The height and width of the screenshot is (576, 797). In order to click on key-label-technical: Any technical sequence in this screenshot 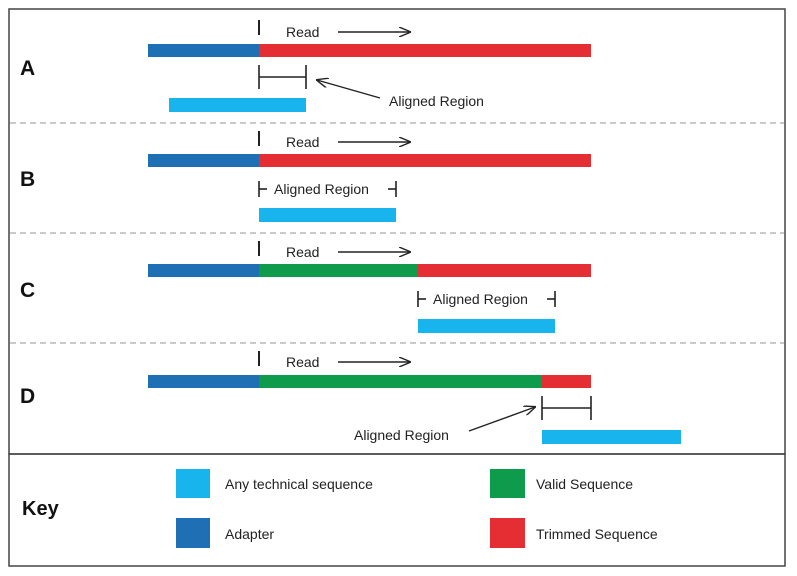, I will do `click(299, 484)`.